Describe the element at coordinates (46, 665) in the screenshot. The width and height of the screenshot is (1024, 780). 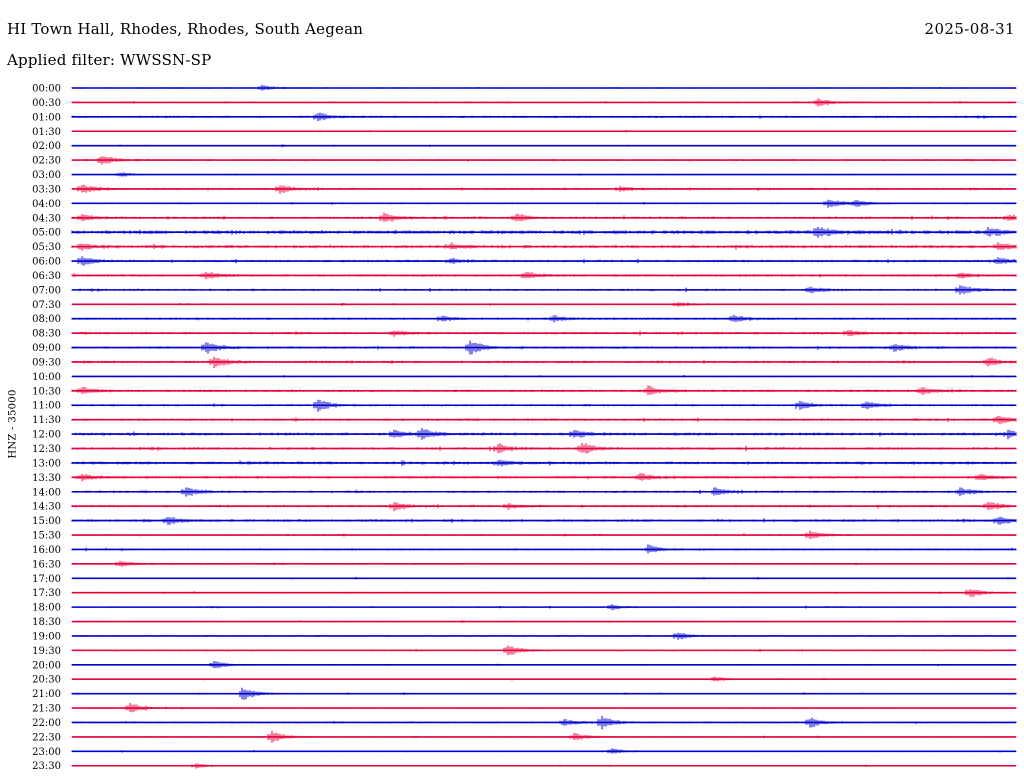
I see `time-tick-label: 20:00` at that location.